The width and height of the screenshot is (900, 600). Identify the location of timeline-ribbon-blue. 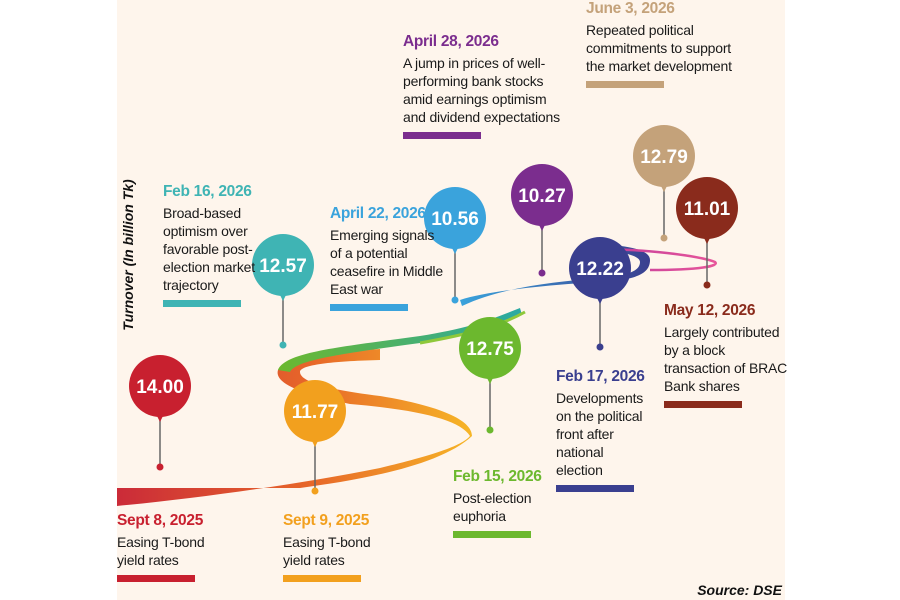
(555, 275).